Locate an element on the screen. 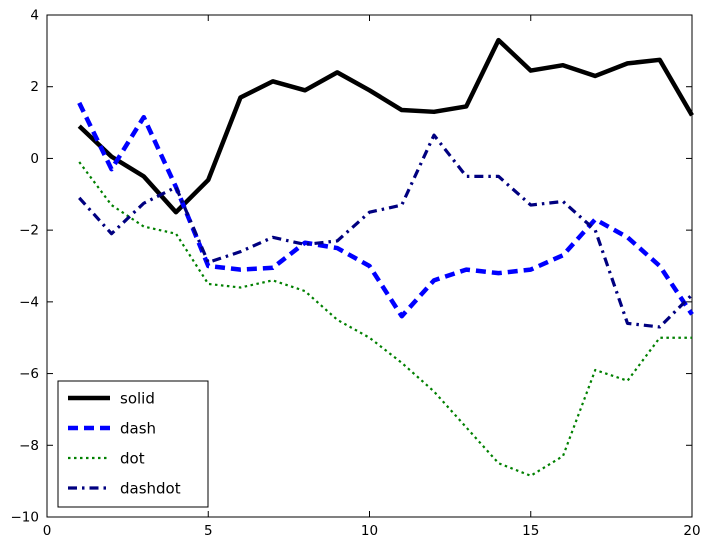 The width and height of the screenshot is (712, 544). y-tick-label: 2 is located at coordinates (34, 87).